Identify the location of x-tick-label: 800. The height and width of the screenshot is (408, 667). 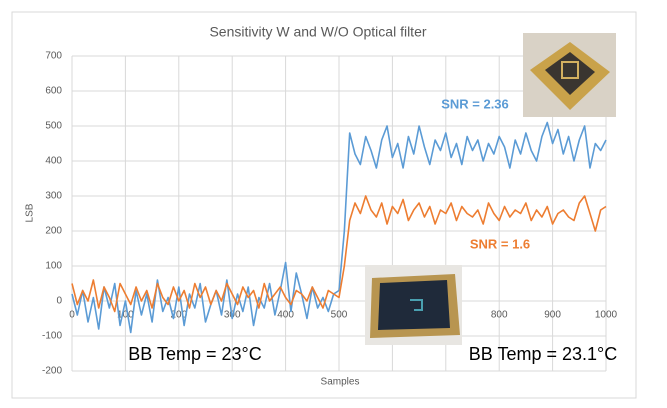
(499, 315).